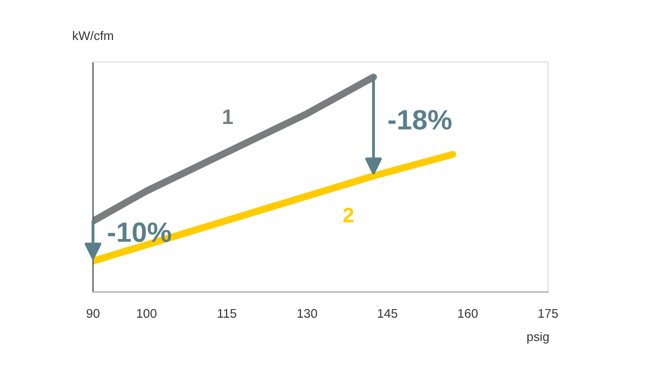 This screenshot has width=660, height=371. Describe the element at coordinates (348, 215) in the screenshot. I see `series-label: 2` at that location.